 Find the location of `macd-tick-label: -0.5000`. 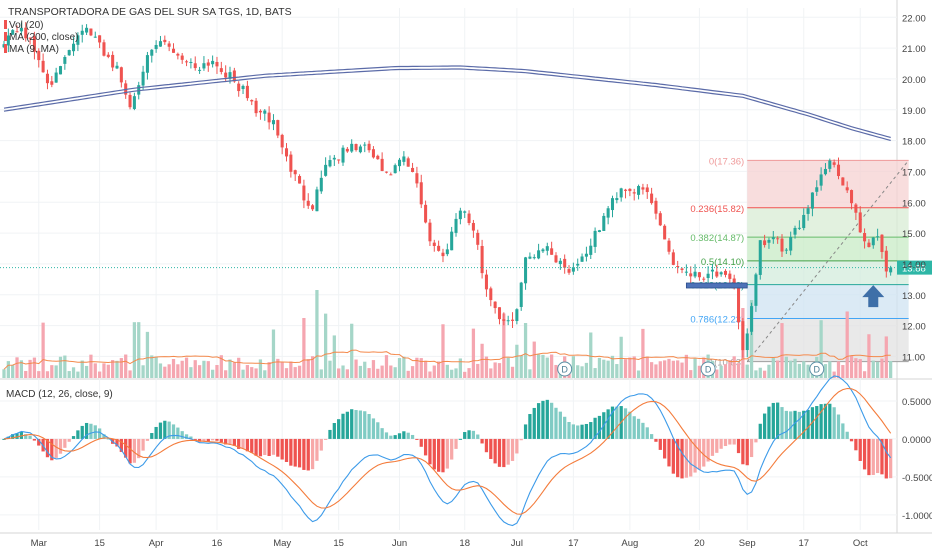

macd-tick-label: -0.5000 is located at coordinates (917, 478).